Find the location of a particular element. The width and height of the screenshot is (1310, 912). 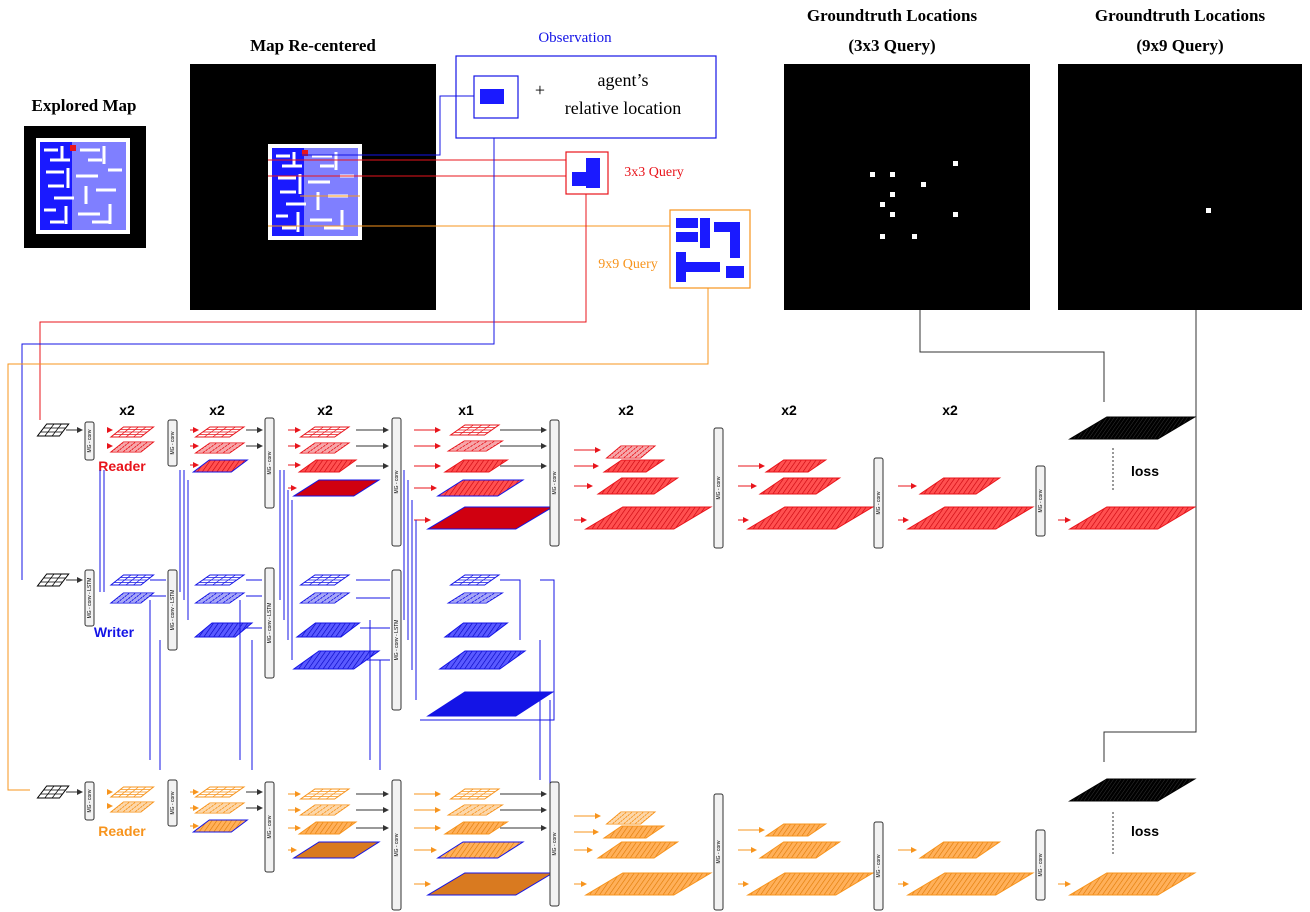

o-layer-6a is located at coordinates (960, 850).